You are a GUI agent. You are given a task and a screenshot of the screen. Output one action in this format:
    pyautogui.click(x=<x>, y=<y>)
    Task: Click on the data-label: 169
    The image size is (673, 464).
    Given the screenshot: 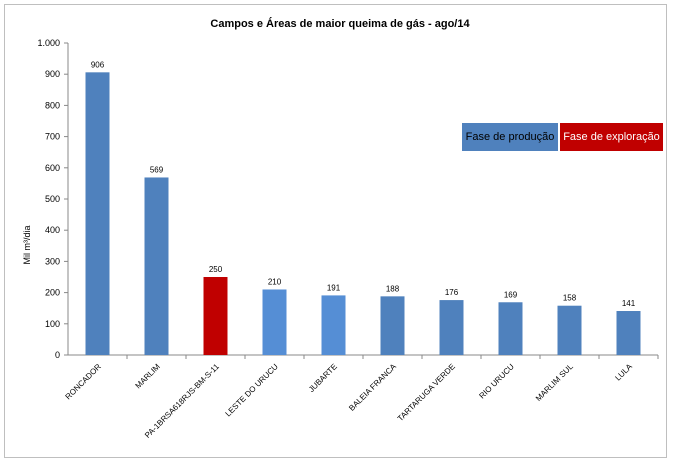 What is the action you would take?
    pyautogui.click(x=511, y=294)
    